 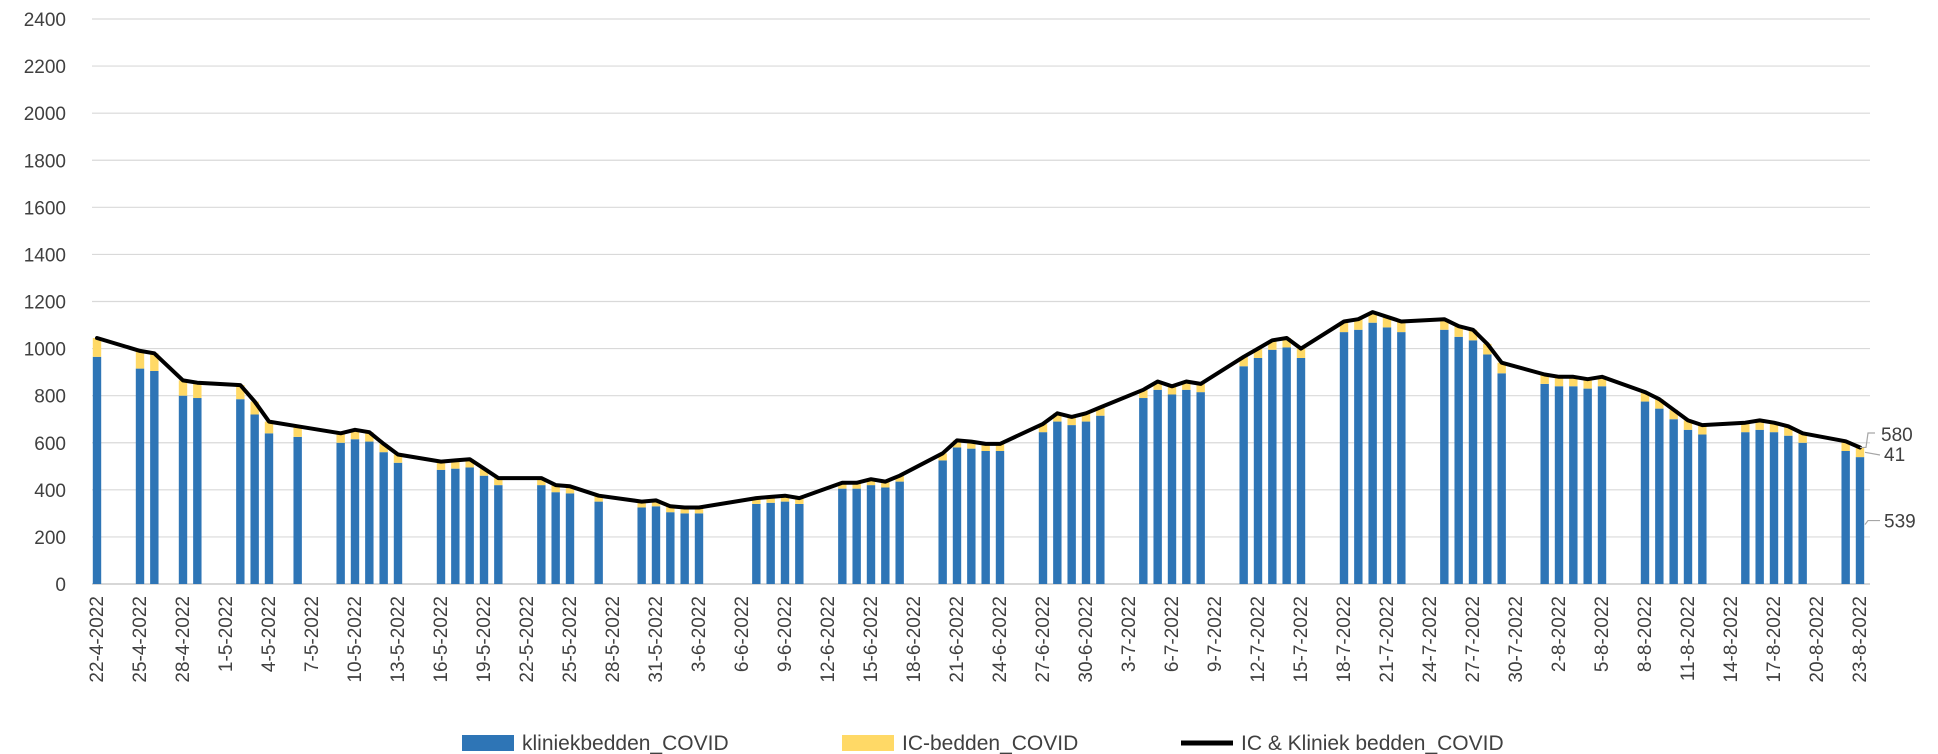 I want to click on y-tick-label: 2000, so click(x=45, y=114).